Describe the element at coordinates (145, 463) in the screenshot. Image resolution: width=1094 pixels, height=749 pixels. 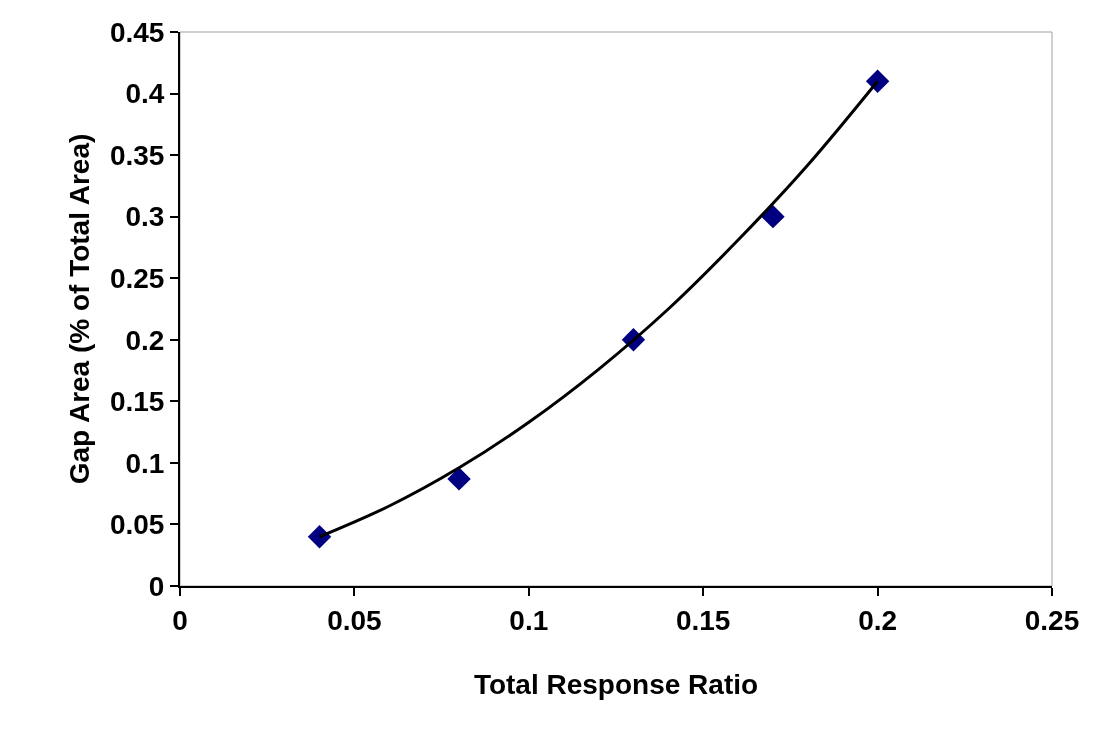
I see `y-tick-label: 0.1` at that location.